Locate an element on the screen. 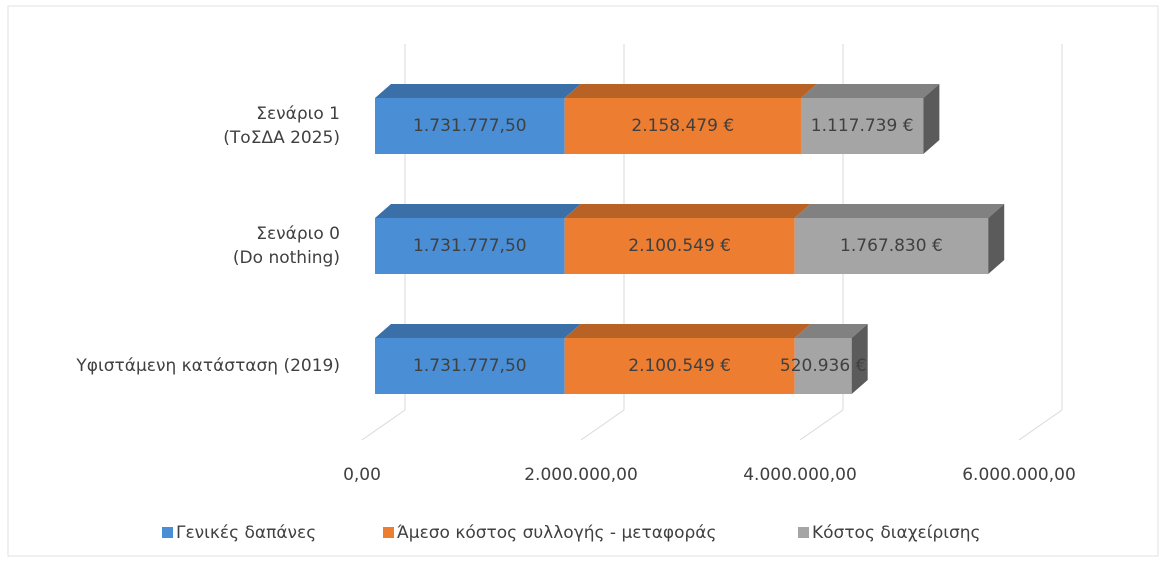 The height and width of the screenshot is (562, 1165). value-label: 2.158.479 € is located at coordinates (682, 126).